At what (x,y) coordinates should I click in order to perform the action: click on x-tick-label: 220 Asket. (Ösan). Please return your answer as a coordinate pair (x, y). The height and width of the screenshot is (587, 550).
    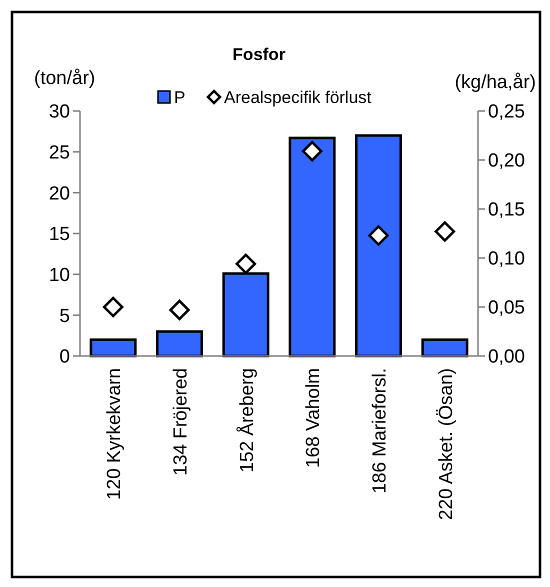
    Looking at the image, I should click on (446, 444).